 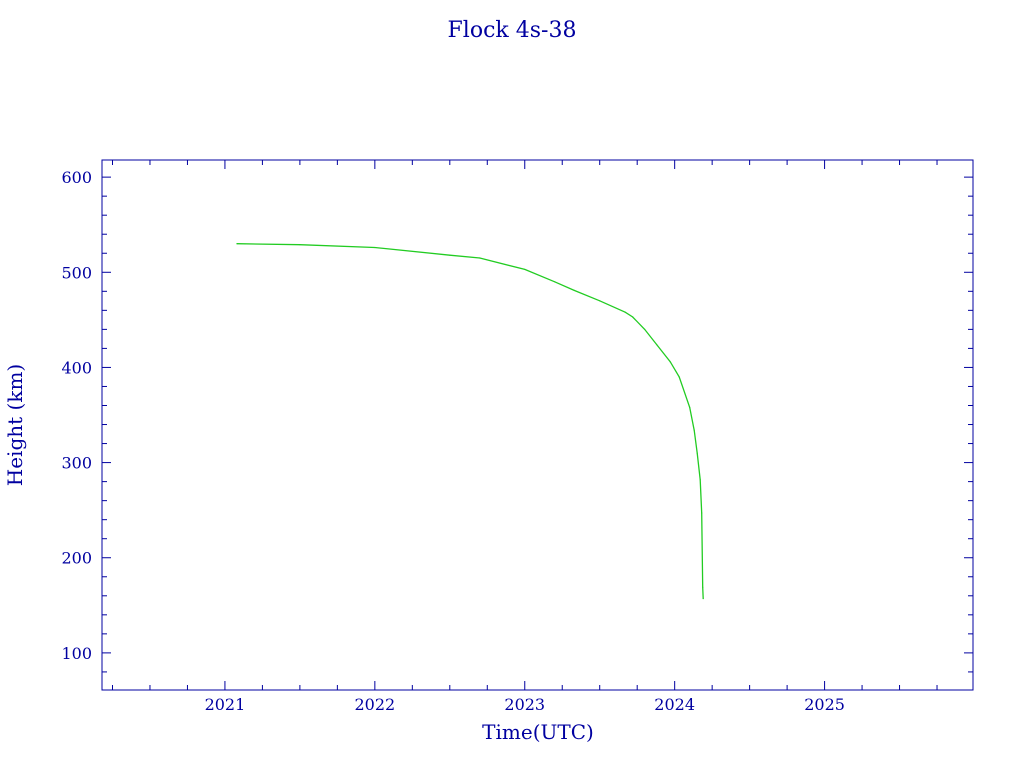 I want to click on chart-title: Flock 4s-38, so click(x=512, y=30).